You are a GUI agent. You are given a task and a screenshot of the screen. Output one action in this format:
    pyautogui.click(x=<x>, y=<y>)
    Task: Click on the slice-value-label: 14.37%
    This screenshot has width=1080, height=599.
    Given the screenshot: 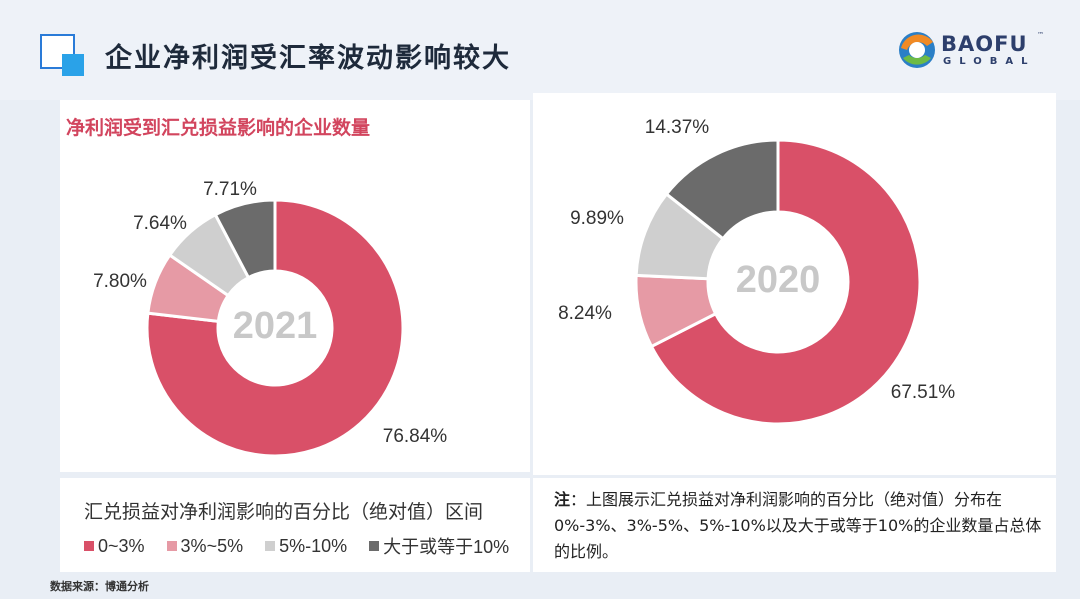 What is the action you would take?
    pyautogui.click(x=677, y=127)
    